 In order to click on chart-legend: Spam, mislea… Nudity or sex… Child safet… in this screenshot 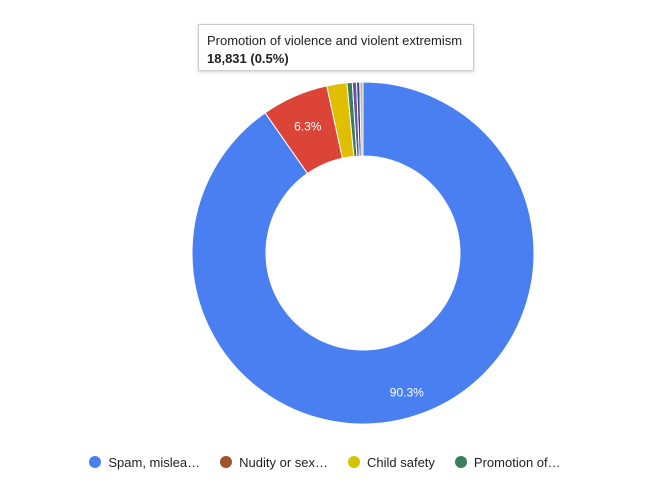, I will do `click(325, 462)`.